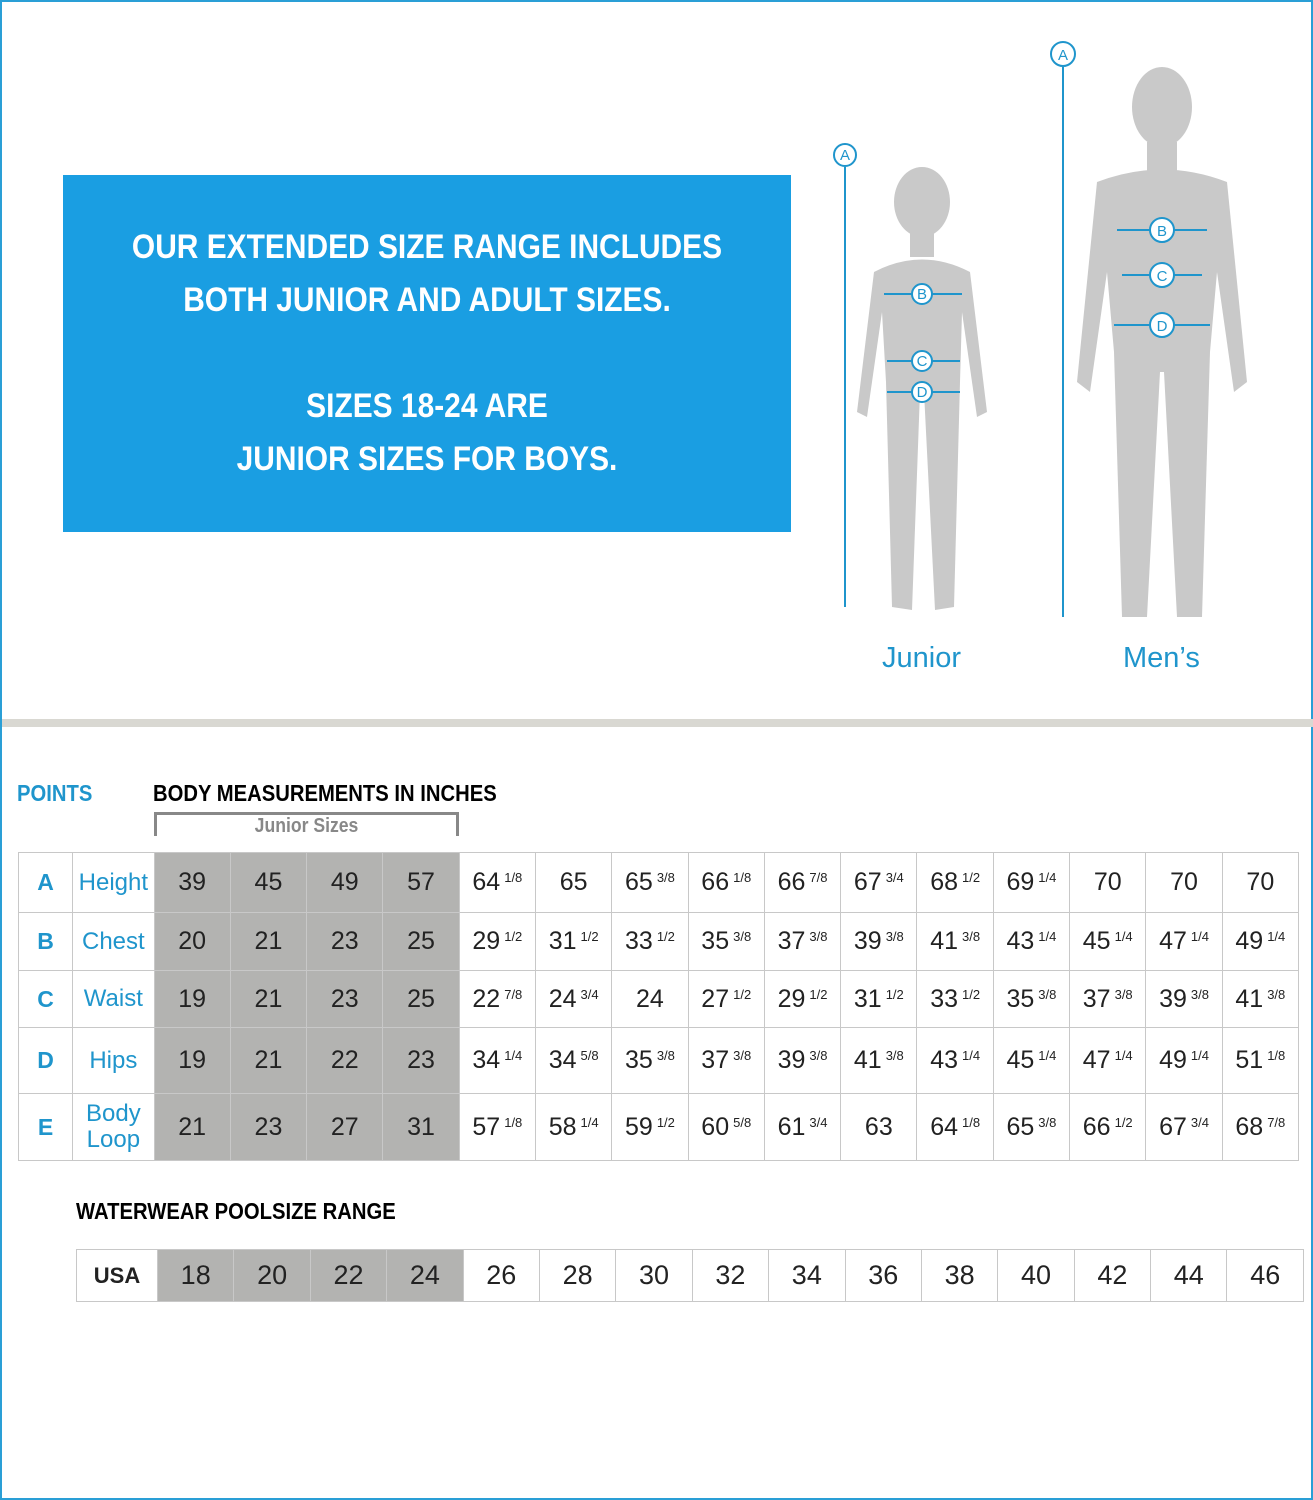  I want to click on value-whole: 63, so click(878, 1126).